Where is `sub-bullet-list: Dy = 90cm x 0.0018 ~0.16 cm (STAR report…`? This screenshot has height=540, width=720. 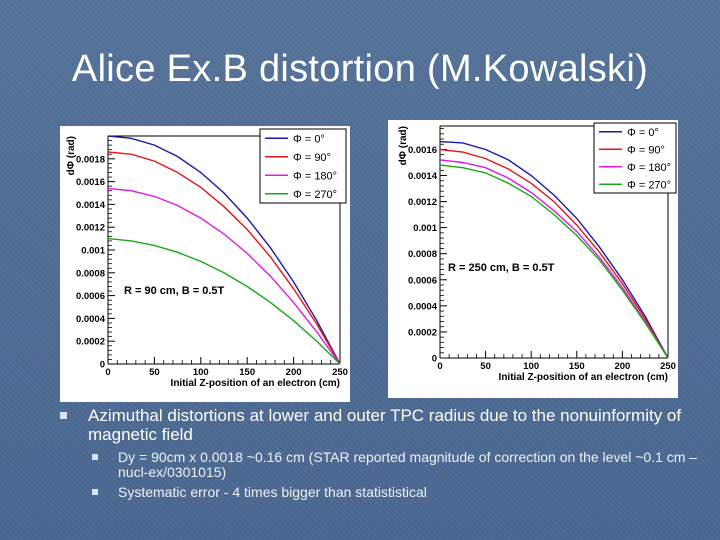
sub-bullet-list: Dy = 90cm x 0.0018 ~0.16 cm (STAR report… is located at coordinates (385, 475).